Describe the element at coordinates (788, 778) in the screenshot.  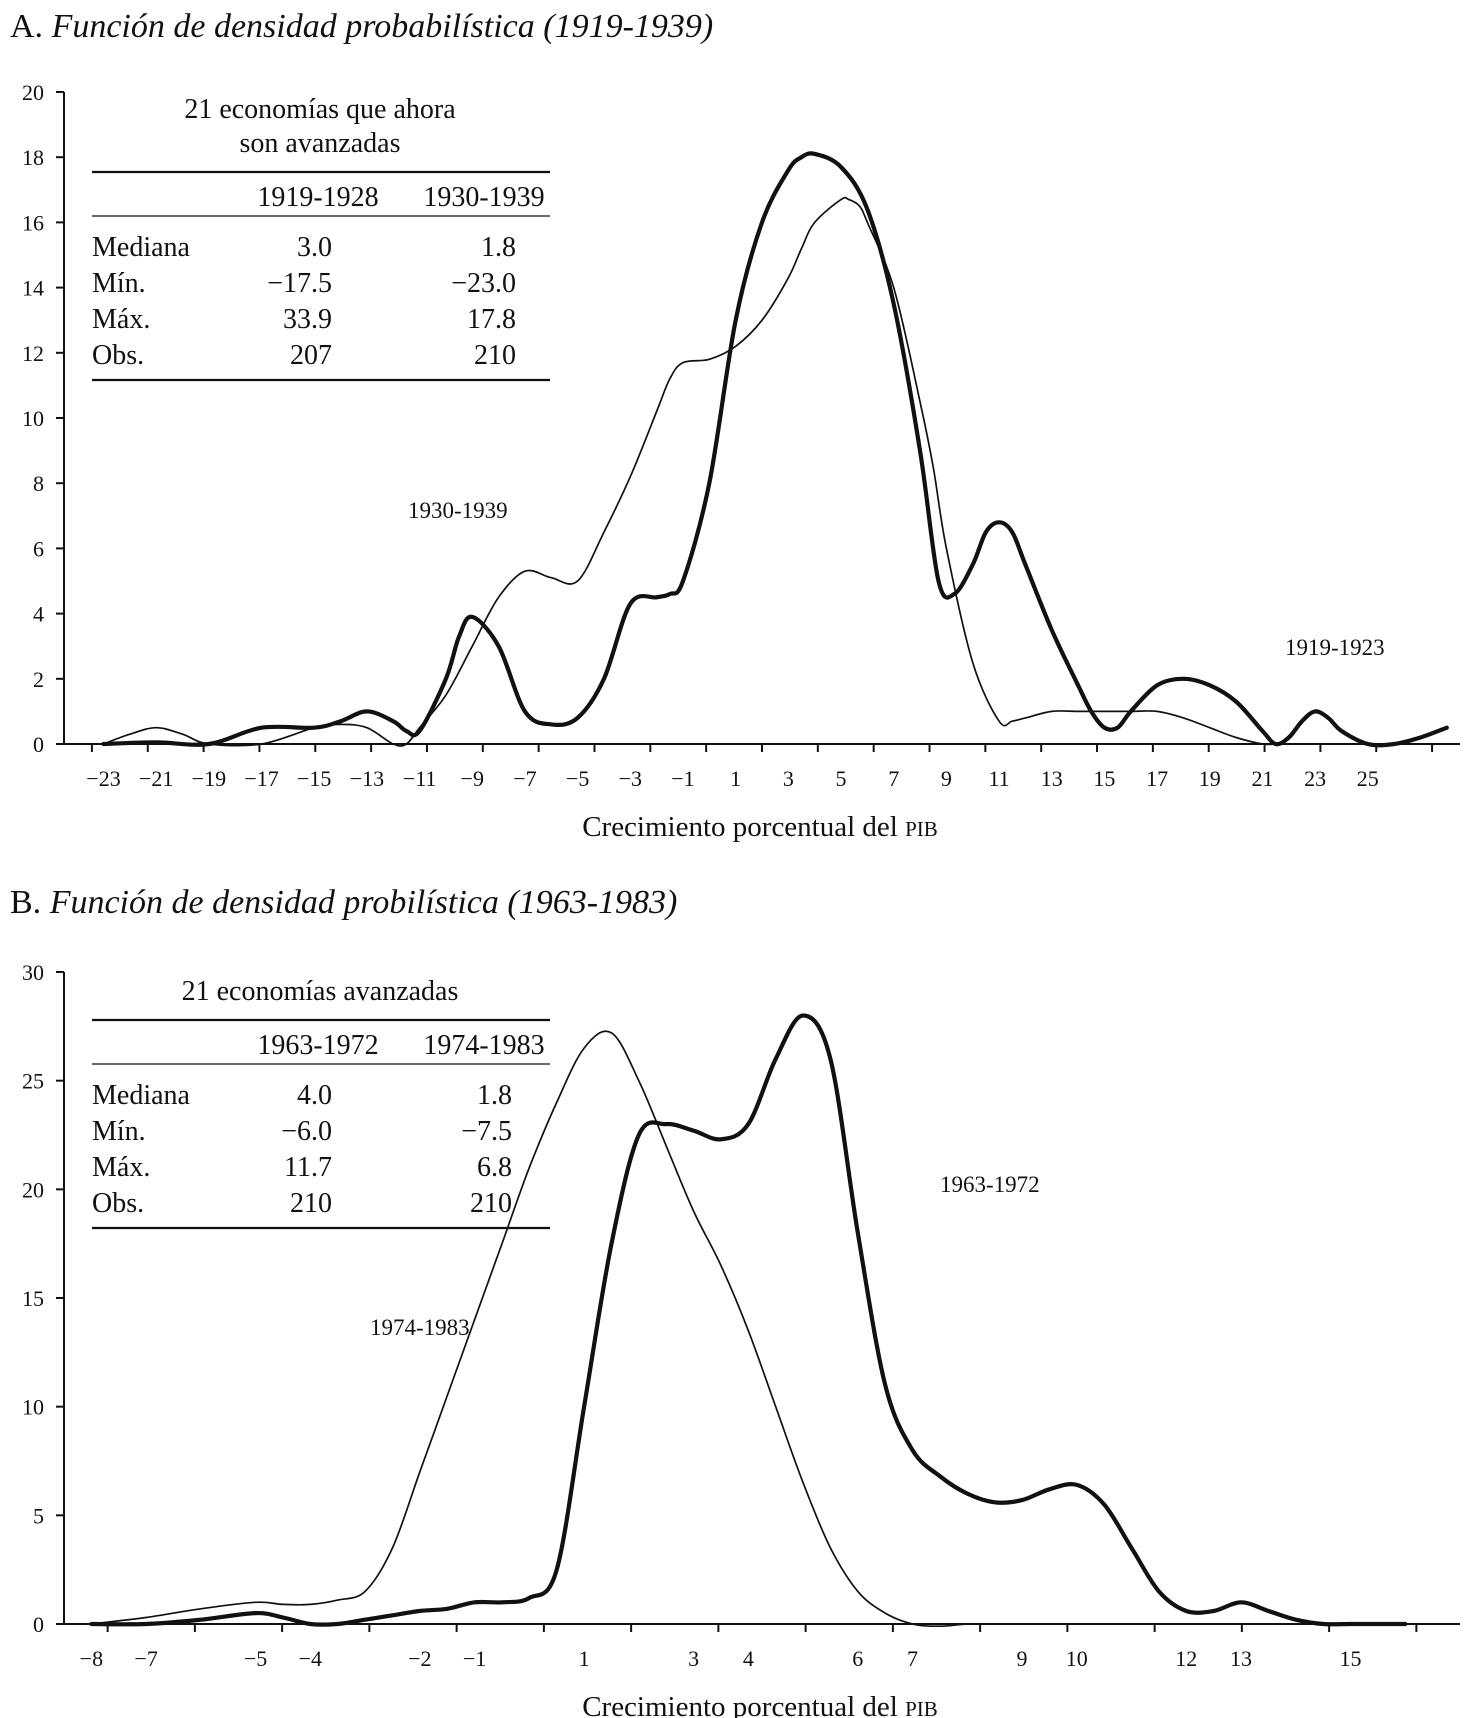
I see `chart-a-x-tick-label: 3` at that location.